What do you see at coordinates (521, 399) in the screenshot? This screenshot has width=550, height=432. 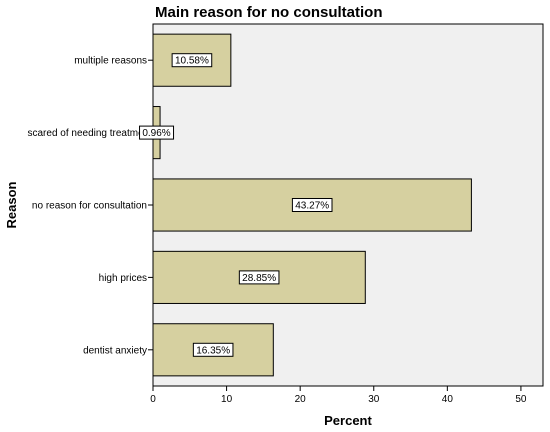 I see `x-tick-label: 50` at bounding box center [521, 399].